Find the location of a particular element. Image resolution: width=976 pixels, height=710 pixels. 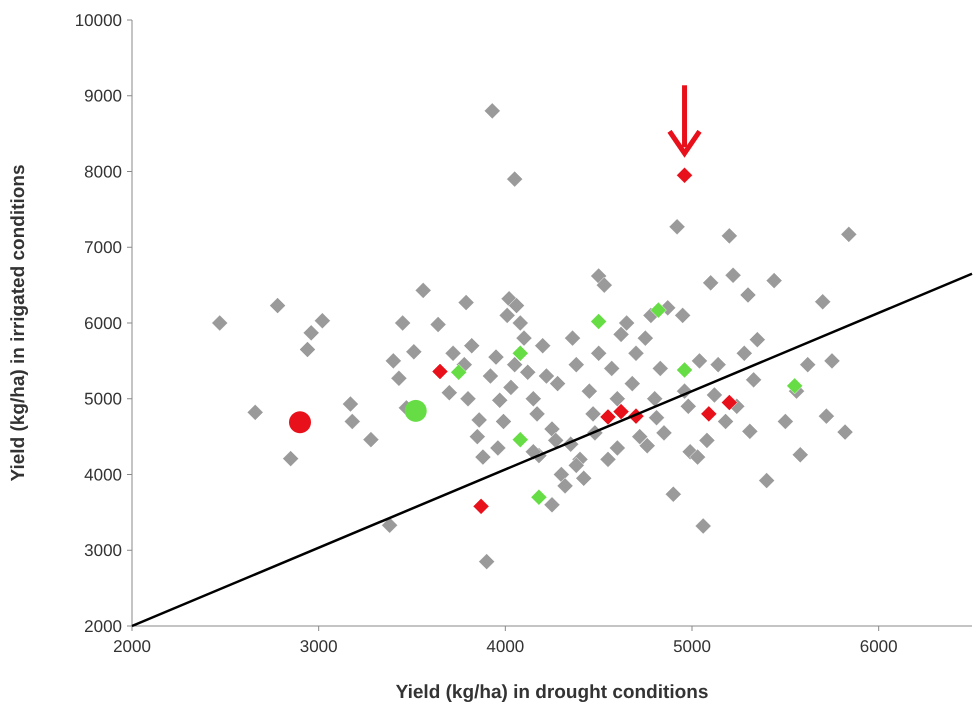

y-tick-label: 7000 is located at coordinates (103, 248).